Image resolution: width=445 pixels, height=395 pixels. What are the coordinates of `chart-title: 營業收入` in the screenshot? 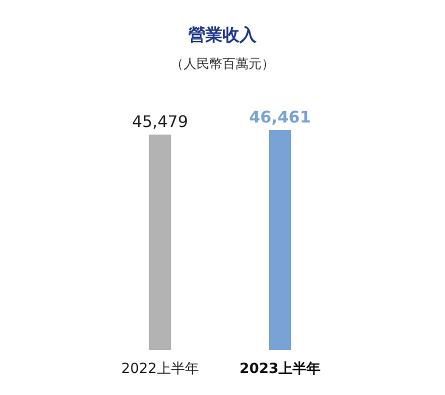 It's located at (223, 36).